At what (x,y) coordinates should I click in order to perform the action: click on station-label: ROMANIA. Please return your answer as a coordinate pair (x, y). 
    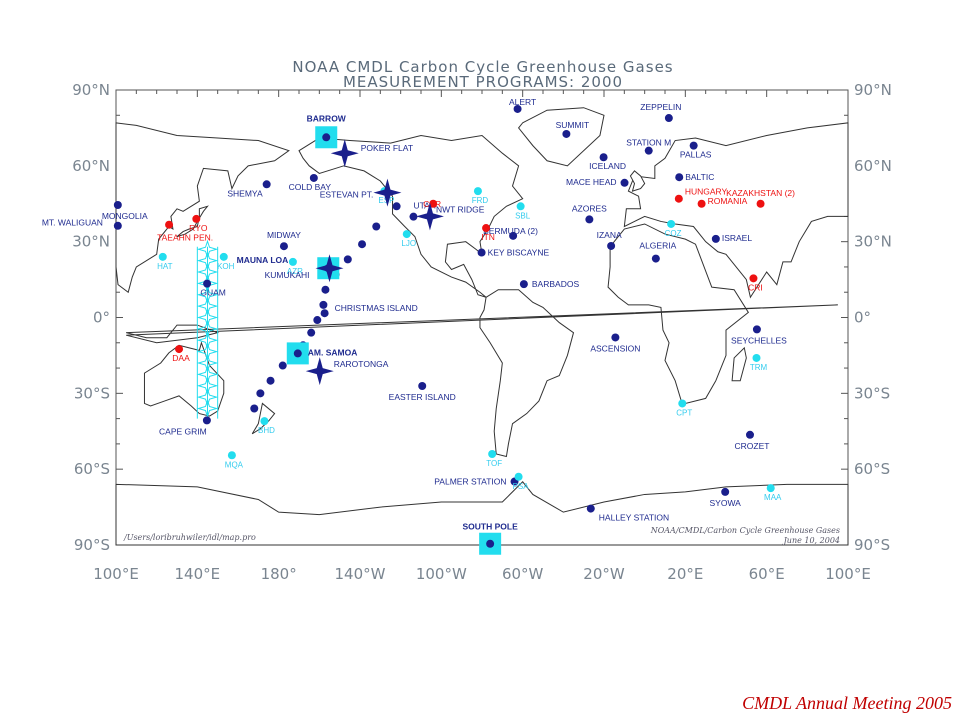
    Looking at the image, I should click on (728, 201).